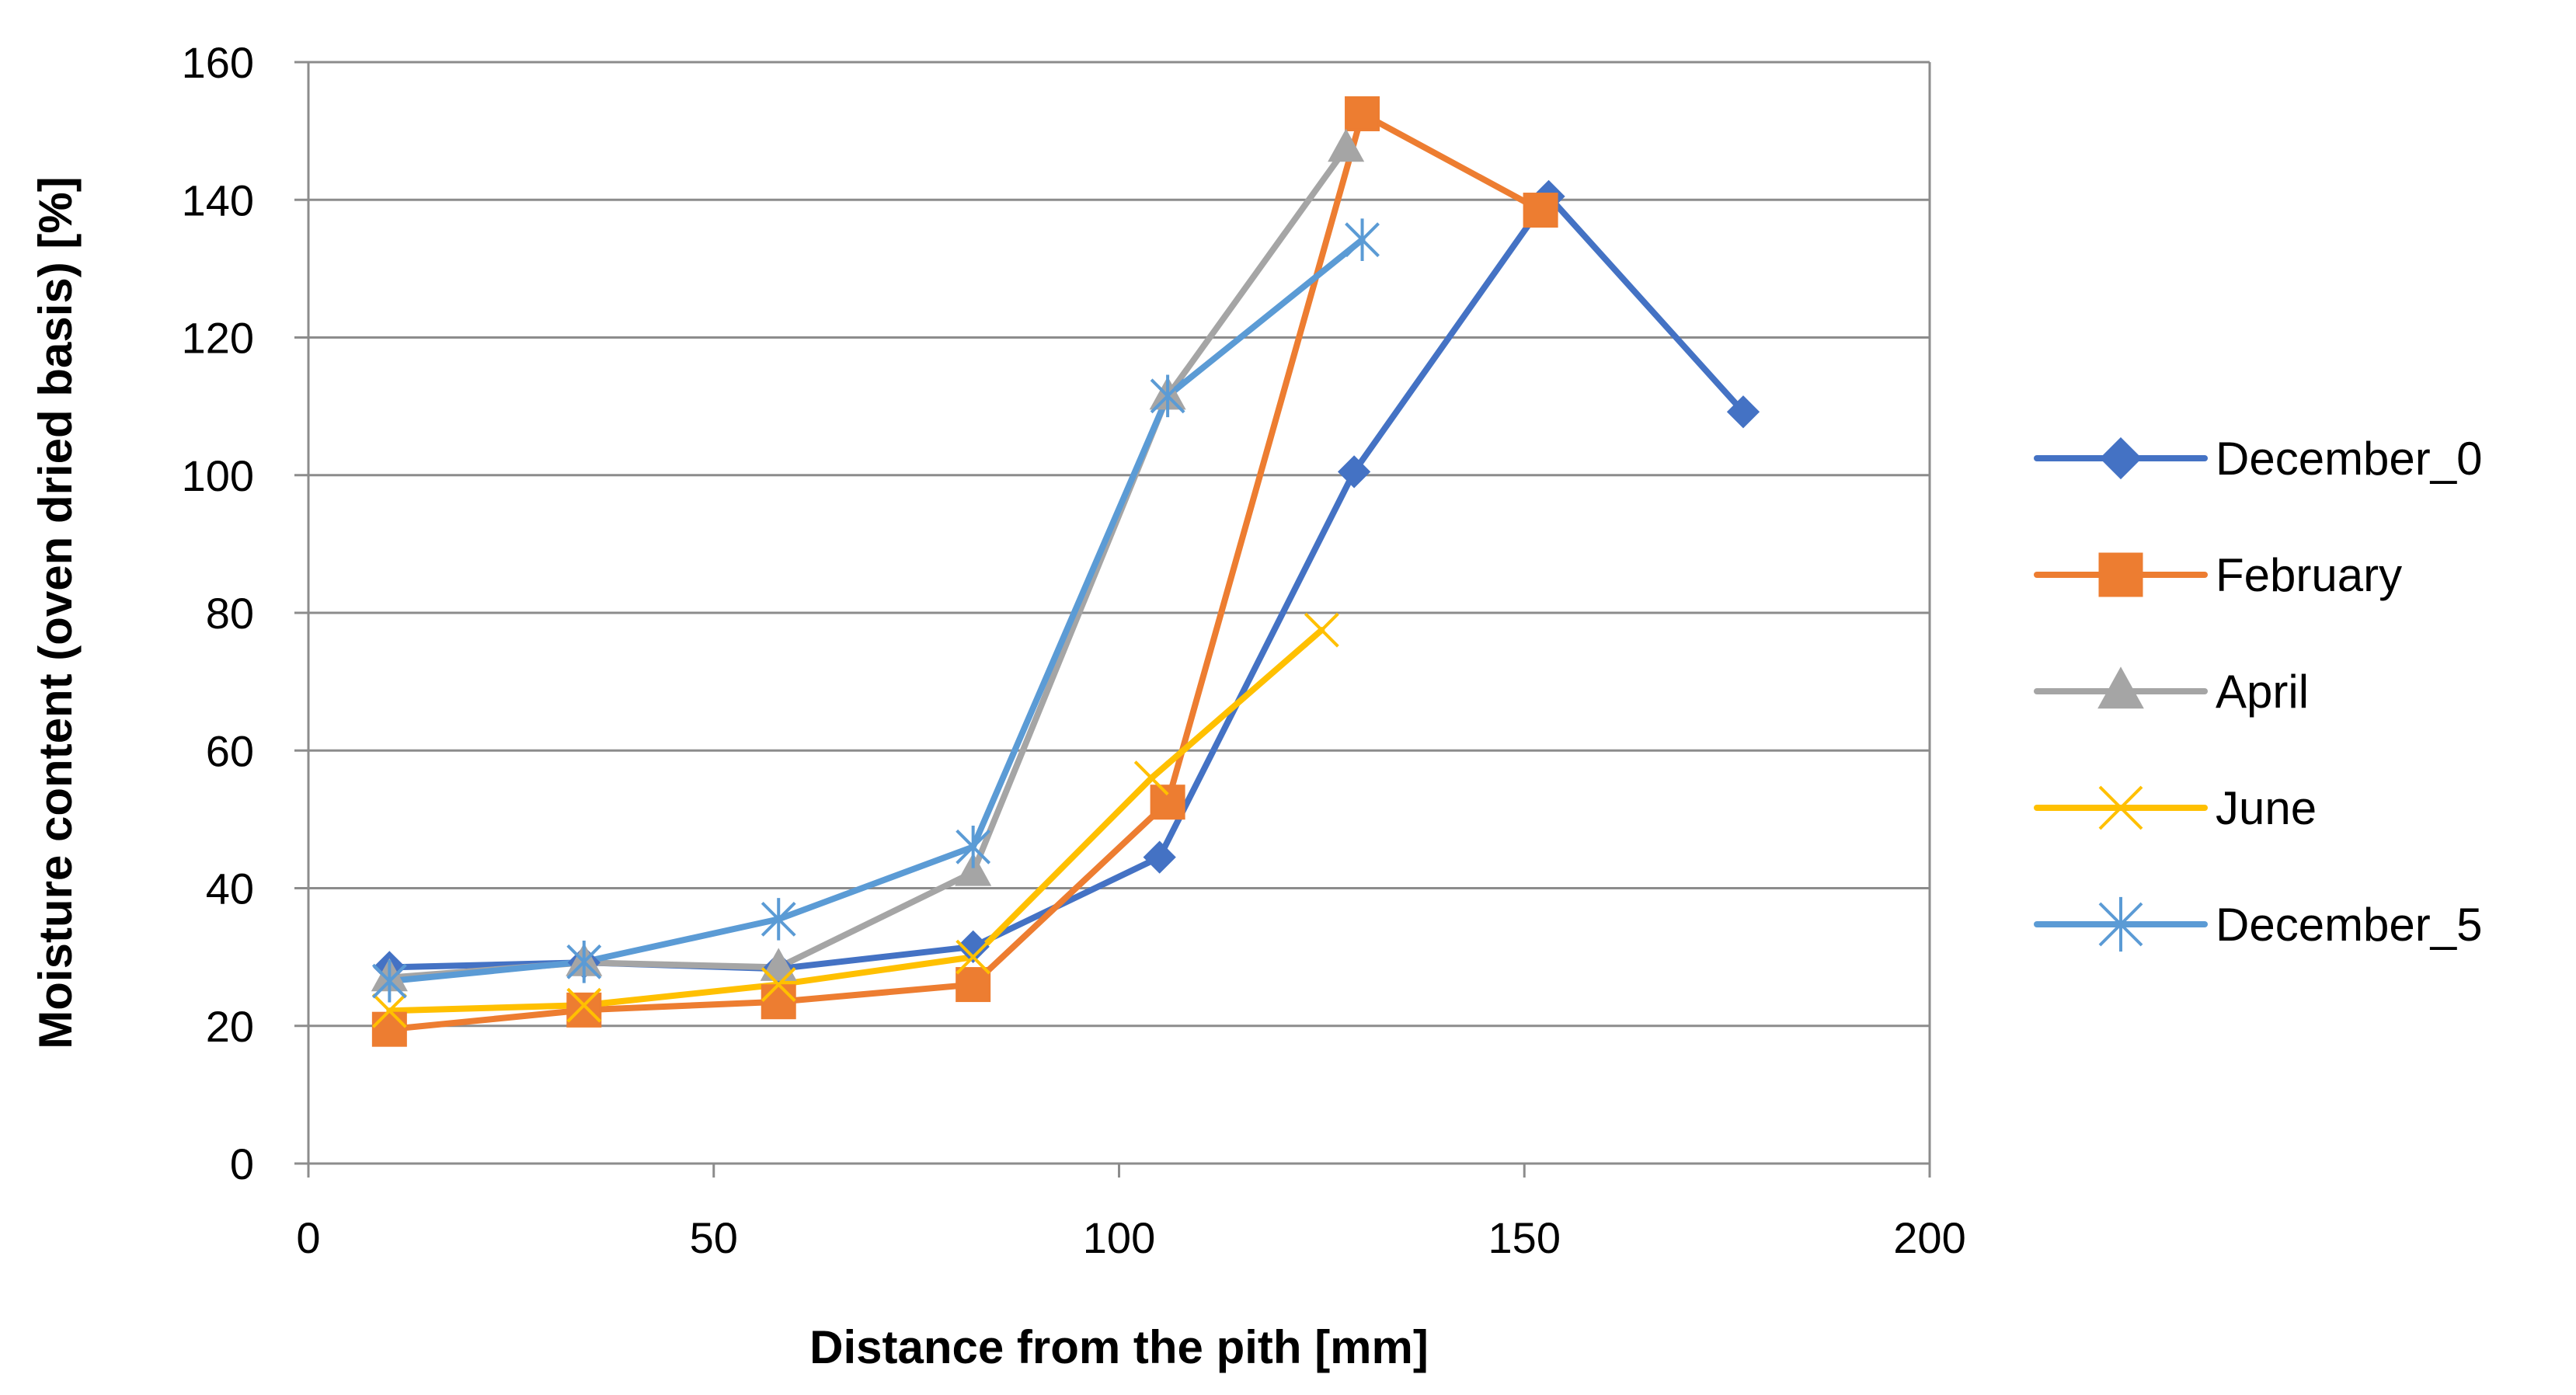 The image size is (2576, 1395). I want to click on x-tick-label: 100, so click(1119, 1237).